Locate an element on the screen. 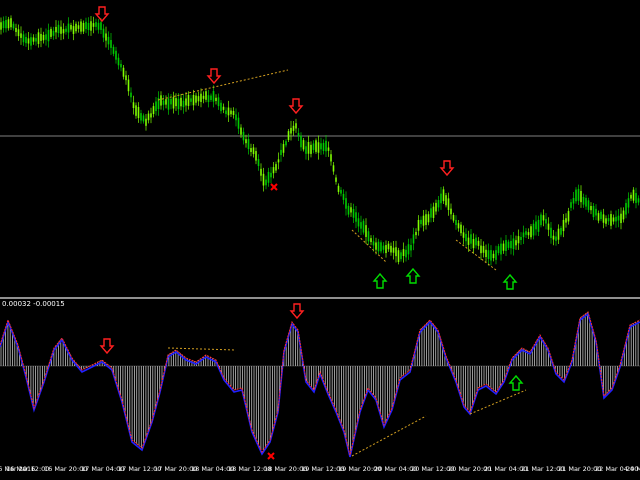  oscillator-trendlines is located at coordinates (347, 402).